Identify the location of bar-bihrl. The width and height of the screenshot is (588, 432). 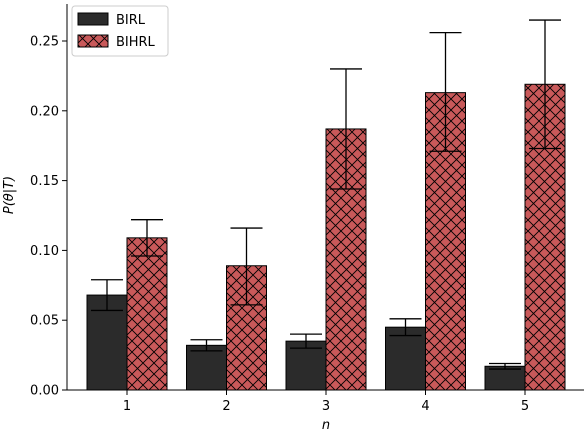
(147, 314).